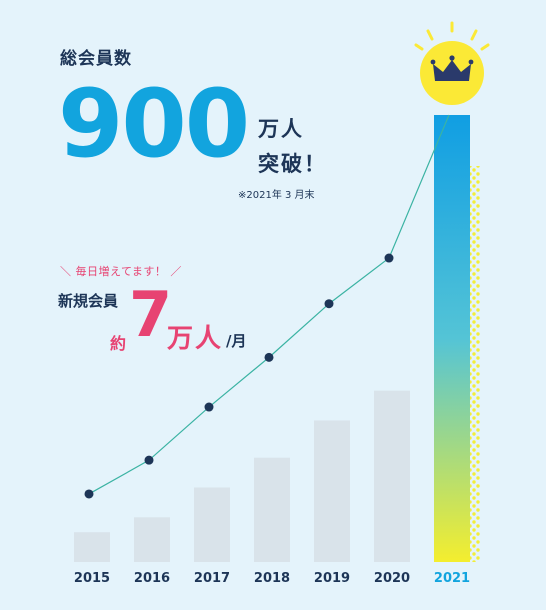 The image size is (546, 610). What do you see at coordinates (471, 62) in the screenshot?
I see `crown-jewel-right` at bounding box center [471, 62].